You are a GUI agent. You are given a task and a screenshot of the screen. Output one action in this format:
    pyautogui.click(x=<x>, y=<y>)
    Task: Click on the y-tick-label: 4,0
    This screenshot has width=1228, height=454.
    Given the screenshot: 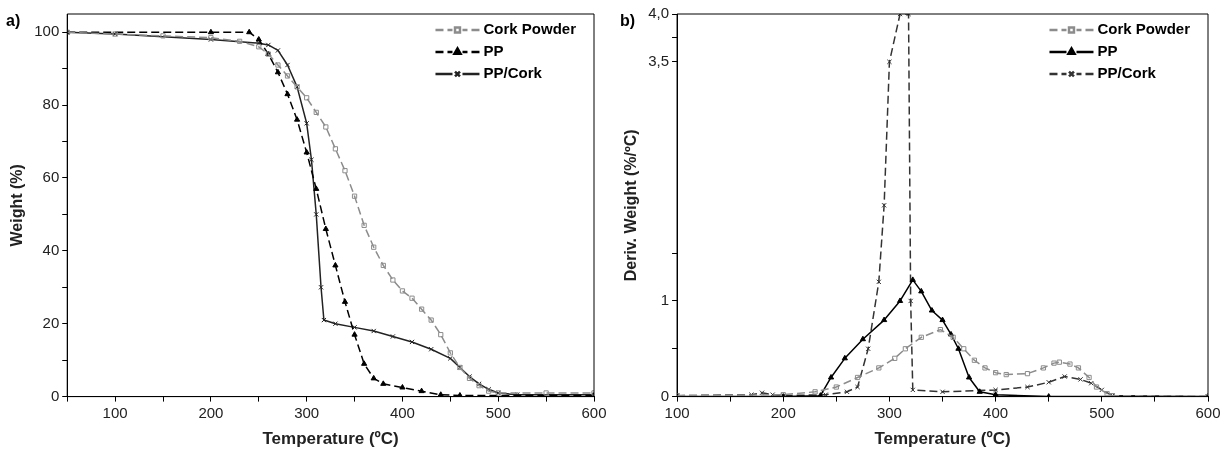 What is the action you would take?
    pyautogui.click(x=659, y=13)
    